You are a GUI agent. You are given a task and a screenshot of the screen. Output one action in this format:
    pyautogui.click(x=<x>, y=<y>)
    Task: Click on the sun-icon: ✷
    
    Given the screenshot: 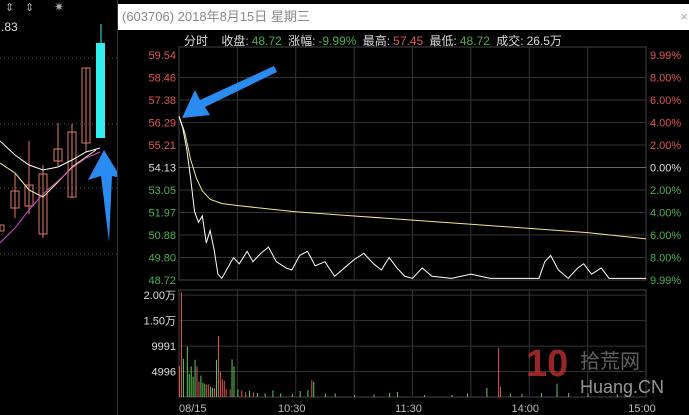 What is the action you would take?
    pyautogui.click(x=59, y=7)
    